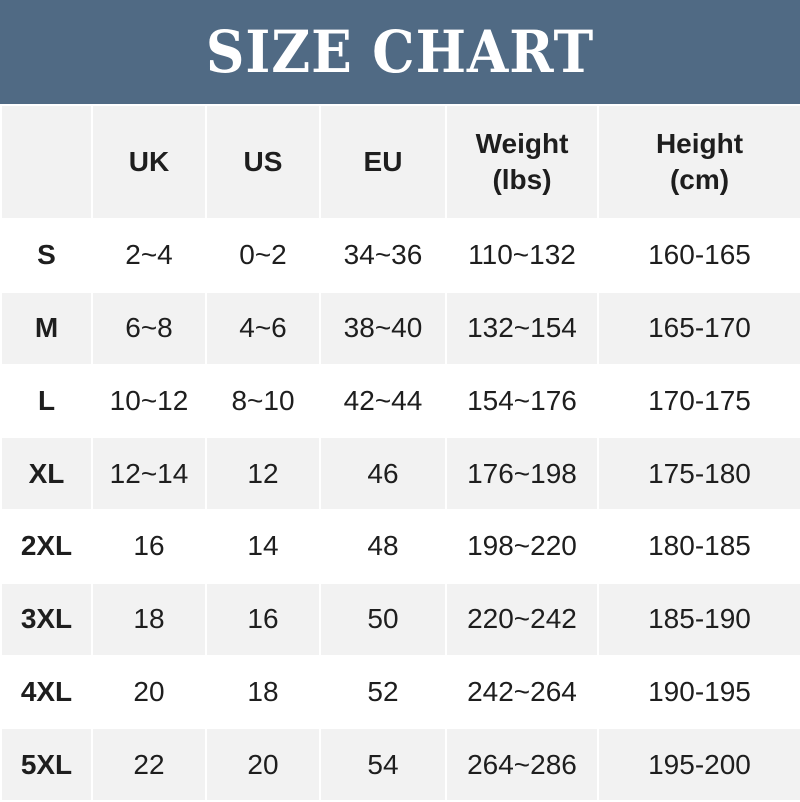 The width and height of the screenshot is (800, 802). What do you see at coordinates (46, 546) in the screenshot?
I see `cell-size: 2XL` at bounding box center [46, 546].